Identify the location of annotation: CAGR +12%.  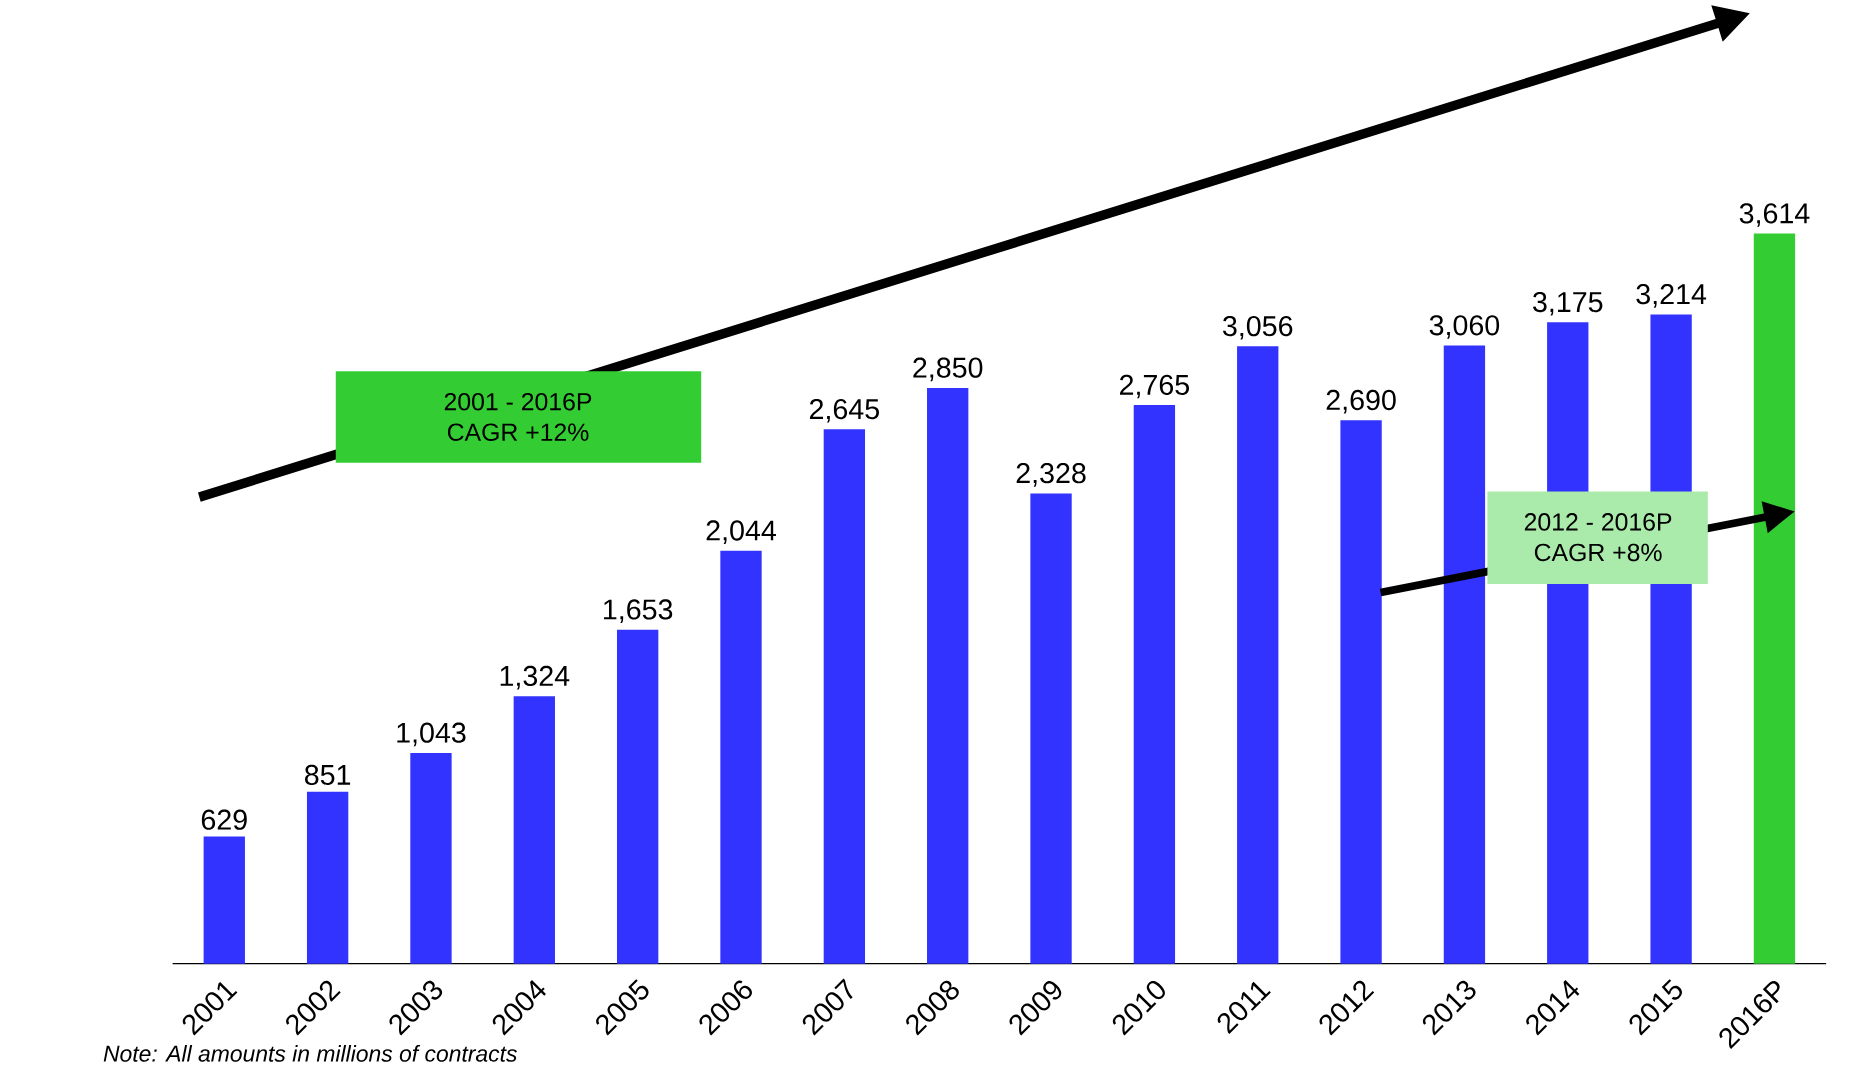
(518, 432).